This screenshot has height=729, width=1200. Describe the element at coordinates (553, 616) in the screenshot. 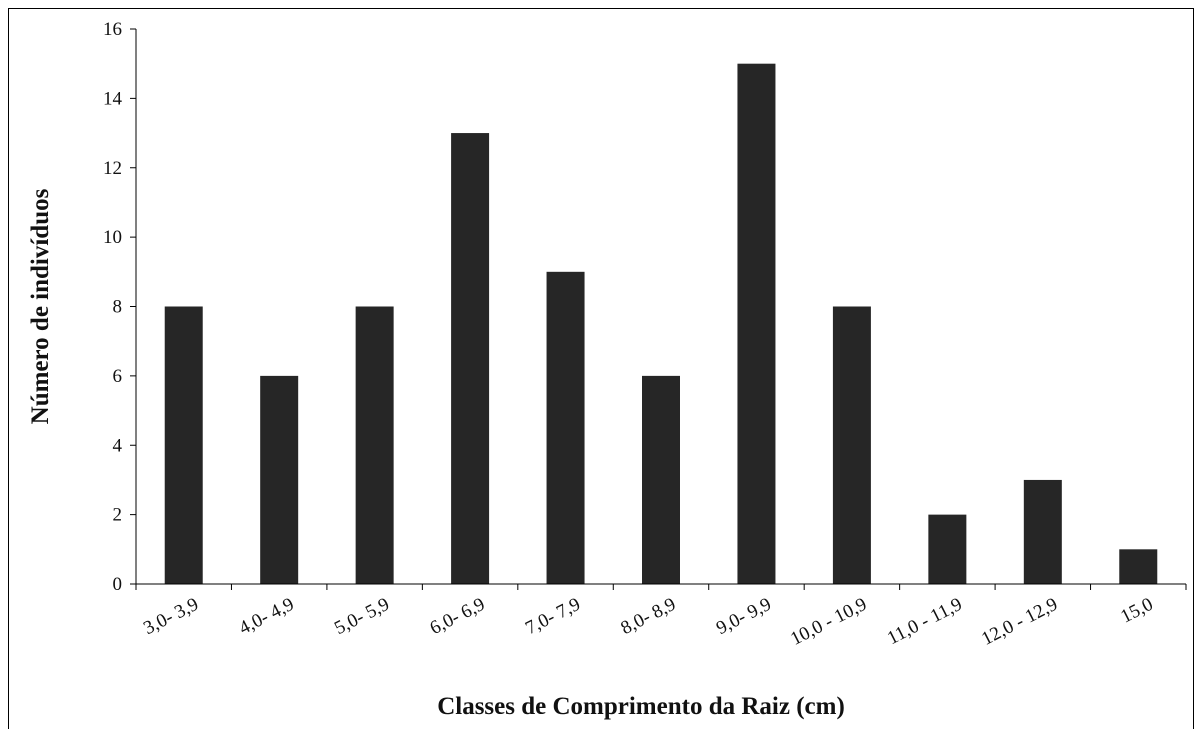

I see `x-tick-label: 7,0- 7,9` at that location.